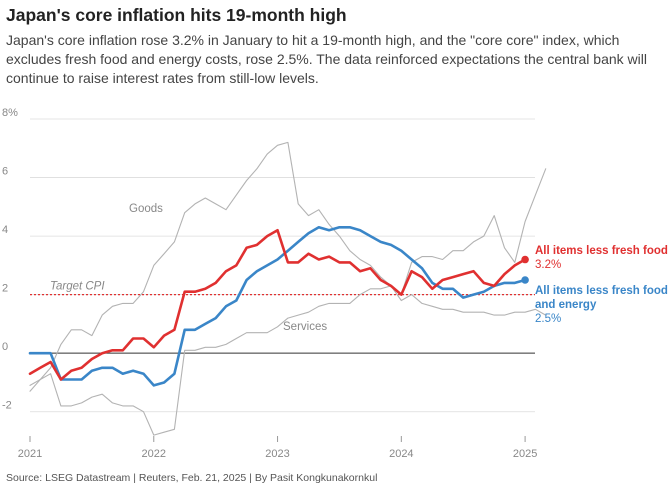 The width and height of the screenshot is (670, 488). Describe the element at coordinates (5, 172) in the screenshot. I see `y-tick-label: 6` at that location.